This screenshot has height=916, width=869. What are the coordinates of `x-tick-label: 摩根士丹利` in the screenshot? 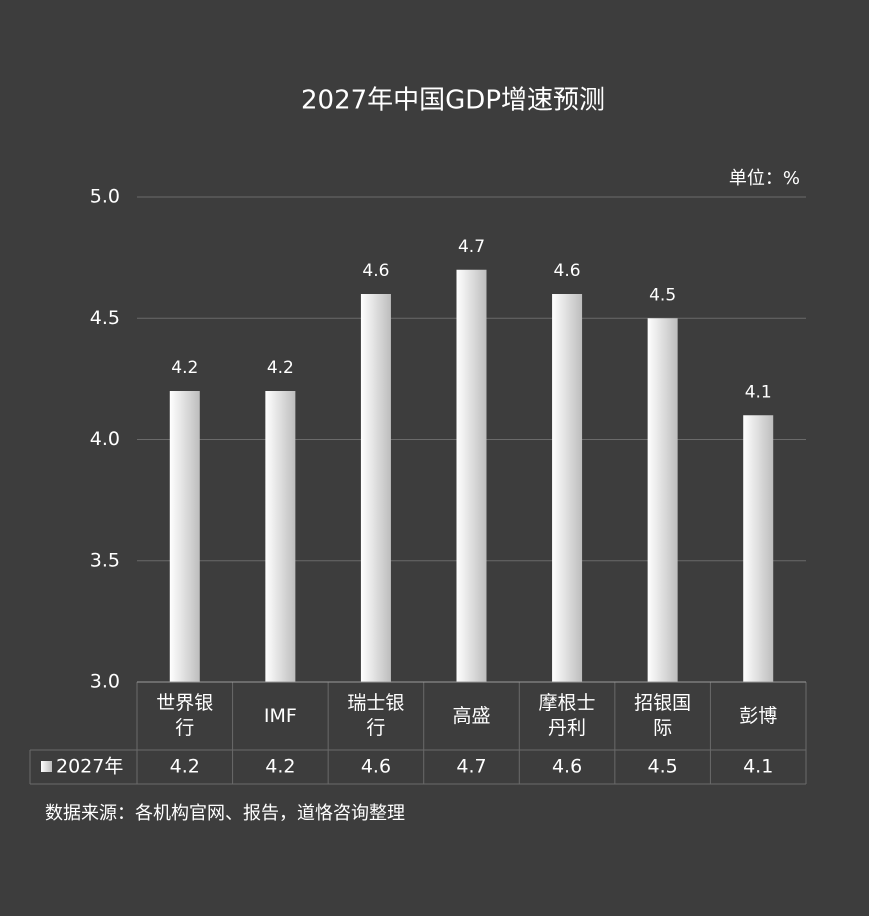 It's located at (567, 715).